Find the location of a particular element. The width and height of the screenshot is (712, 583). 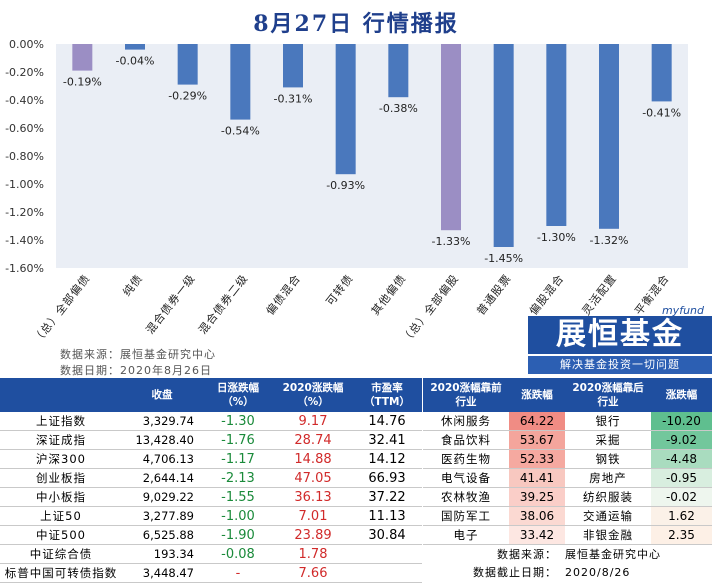

logo-slogan: 解决基金投资一切问题 is located at coordinates (620, 365).